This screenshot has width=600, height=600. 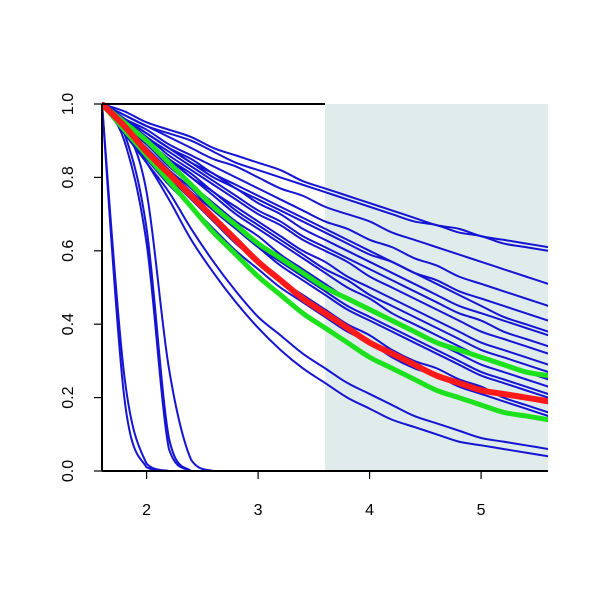 I want to click on y-tick-label: 0.6, so click(x=68, y=251).